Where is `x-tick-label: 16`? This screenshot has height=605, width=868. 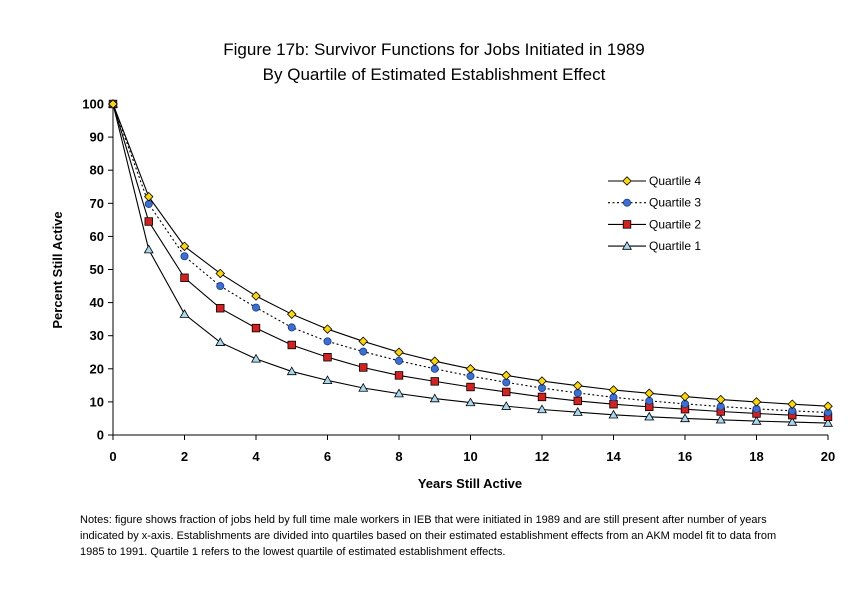
x-tick-label: 16 is located at coordinates (685, 456).